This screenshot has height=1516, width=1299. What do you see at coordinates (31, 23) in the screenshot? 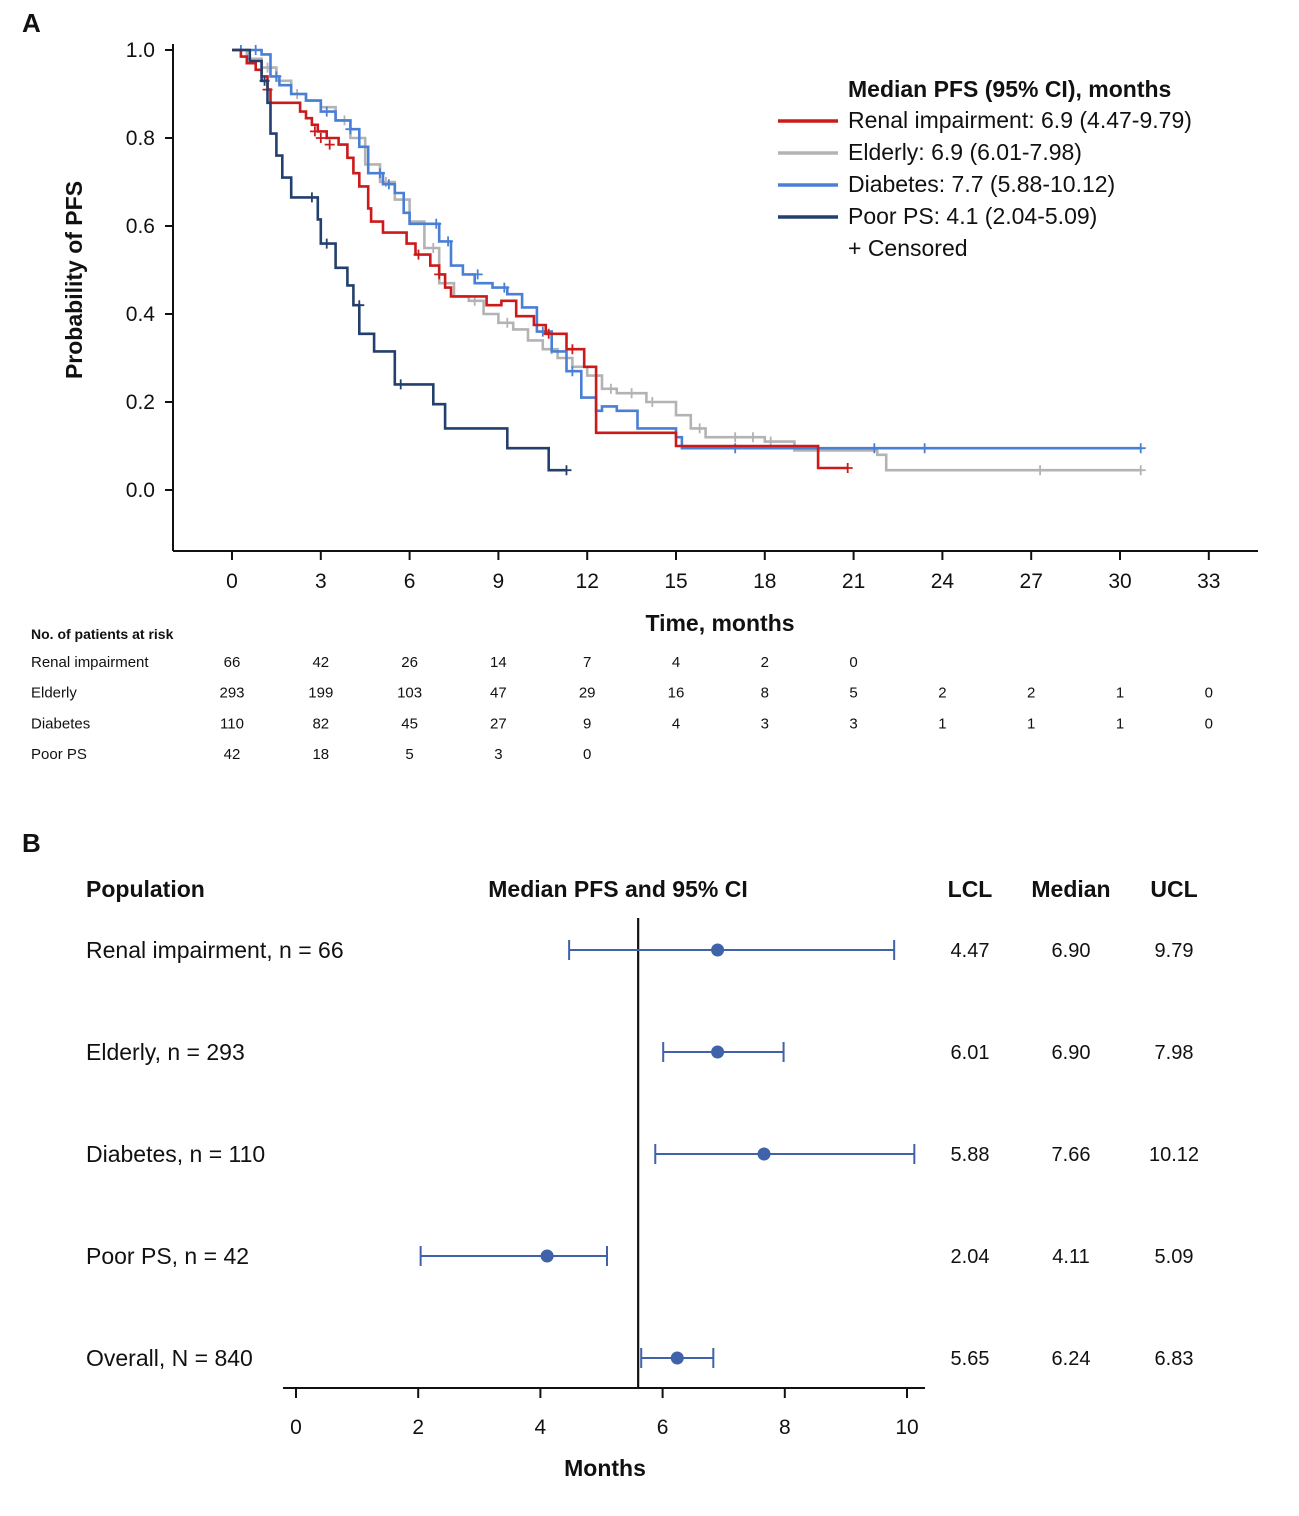
I see `panel-a-label: A` at bounding box center [31, 23].